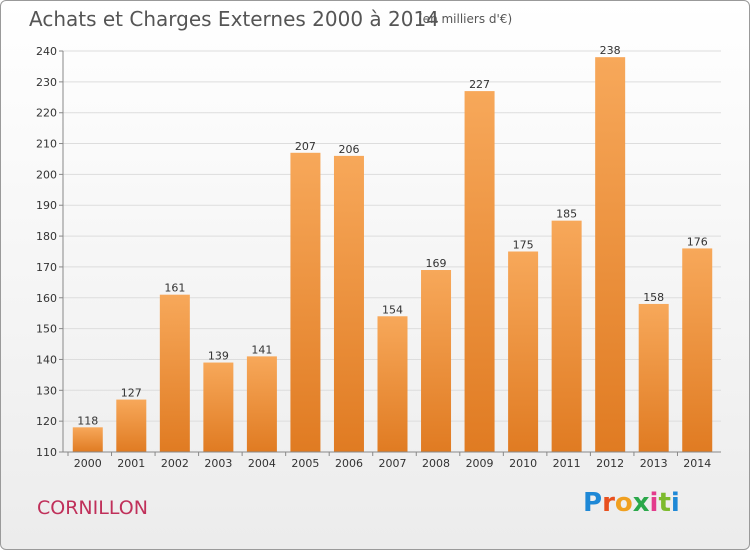 Image resolution: width=750 pixels, height=550 pixels. What do you see at coordinates (218, 356) in the screenshot?
I see `data-label: 139` at bounding box center [218, 356].